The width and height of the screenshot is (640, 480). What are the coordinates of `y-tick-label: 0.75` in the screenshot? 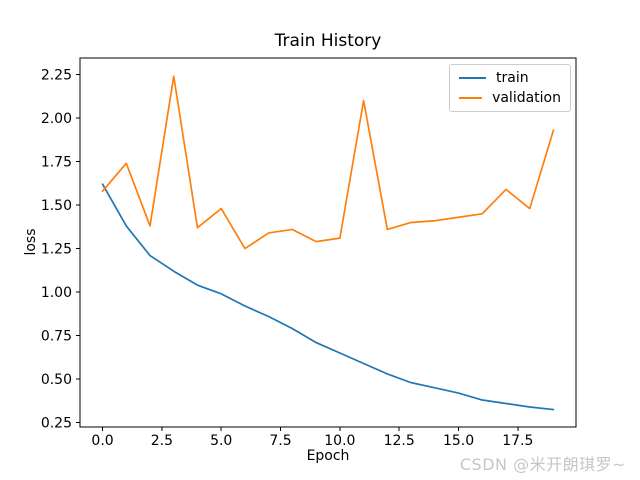 It's located at (56, 337).